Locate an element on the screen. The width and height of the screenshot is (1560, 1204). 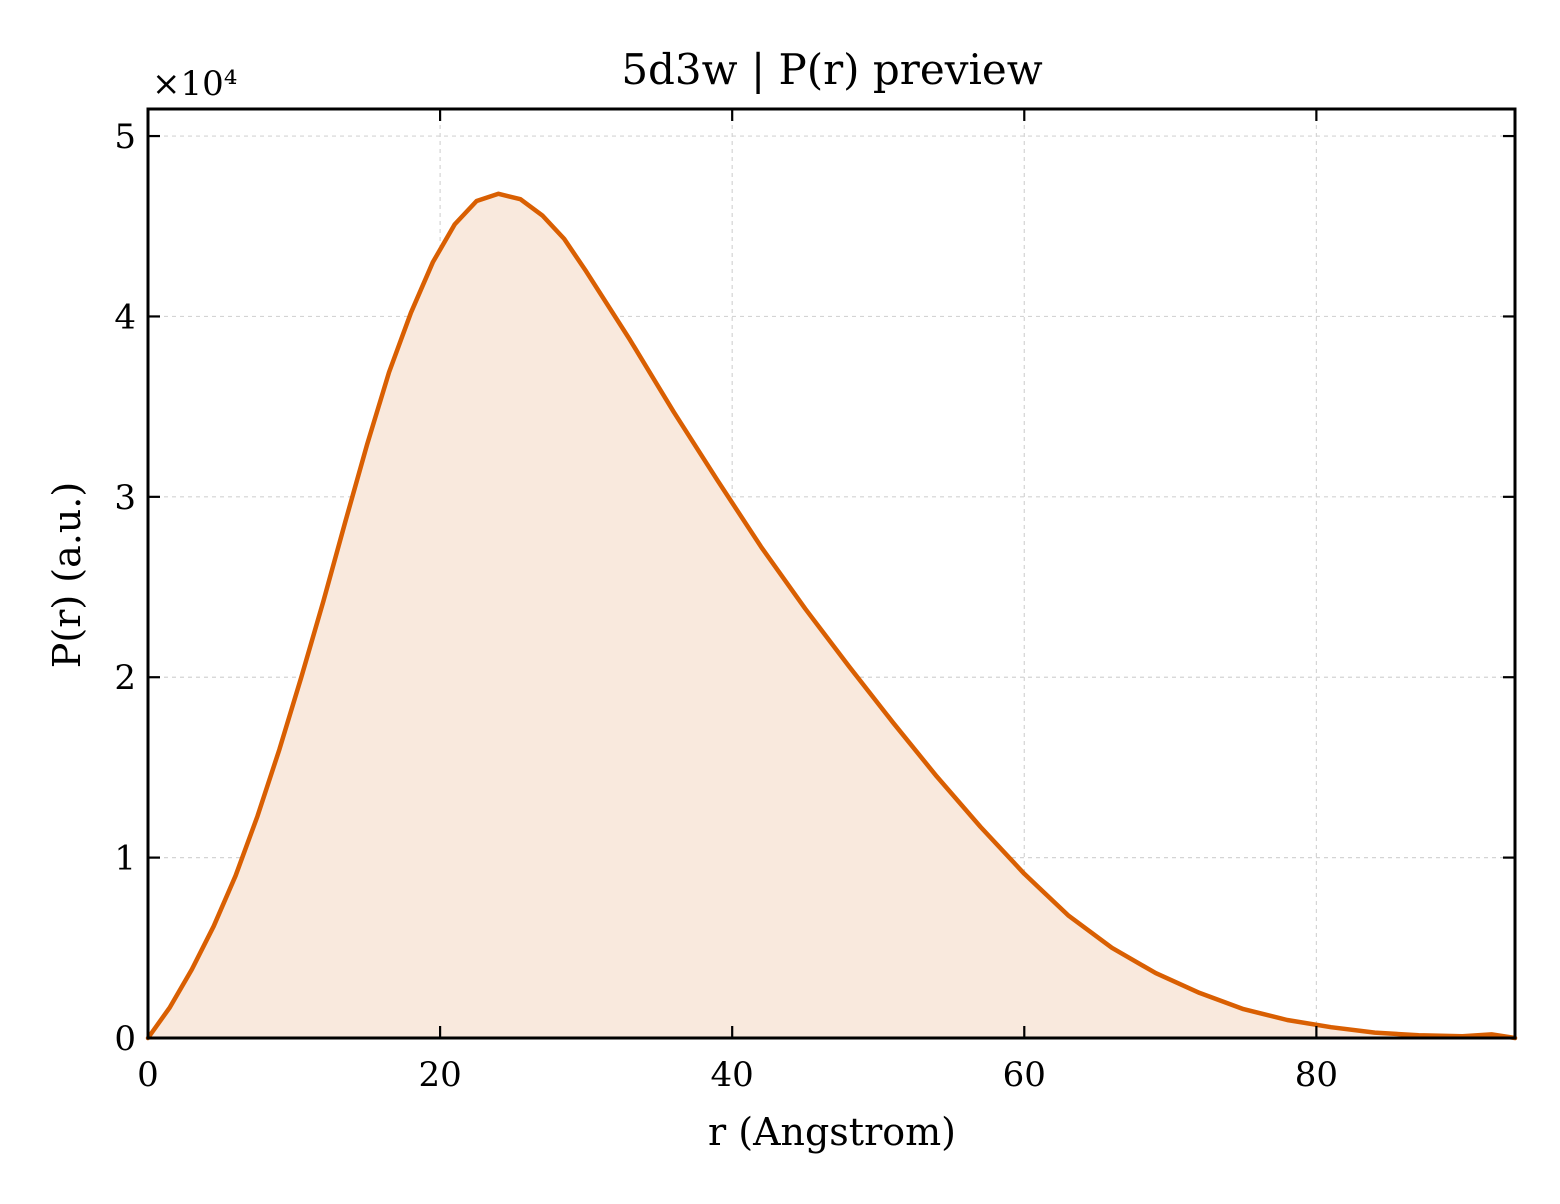
x-tick-label: 20 is located at coordinates (439, 1075).